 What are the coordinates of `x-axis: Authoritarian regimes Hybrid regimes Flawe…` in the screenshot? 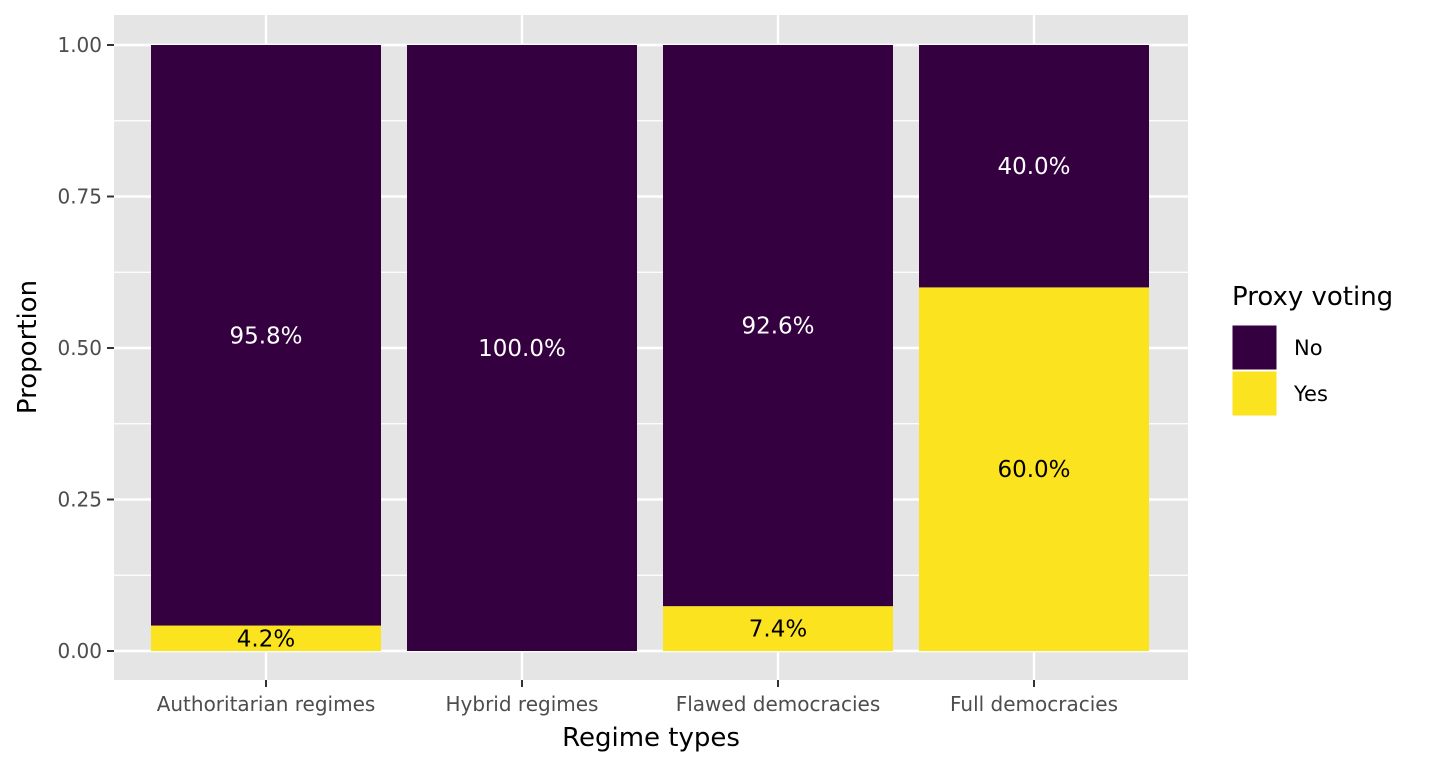 It's located at (637, 698).